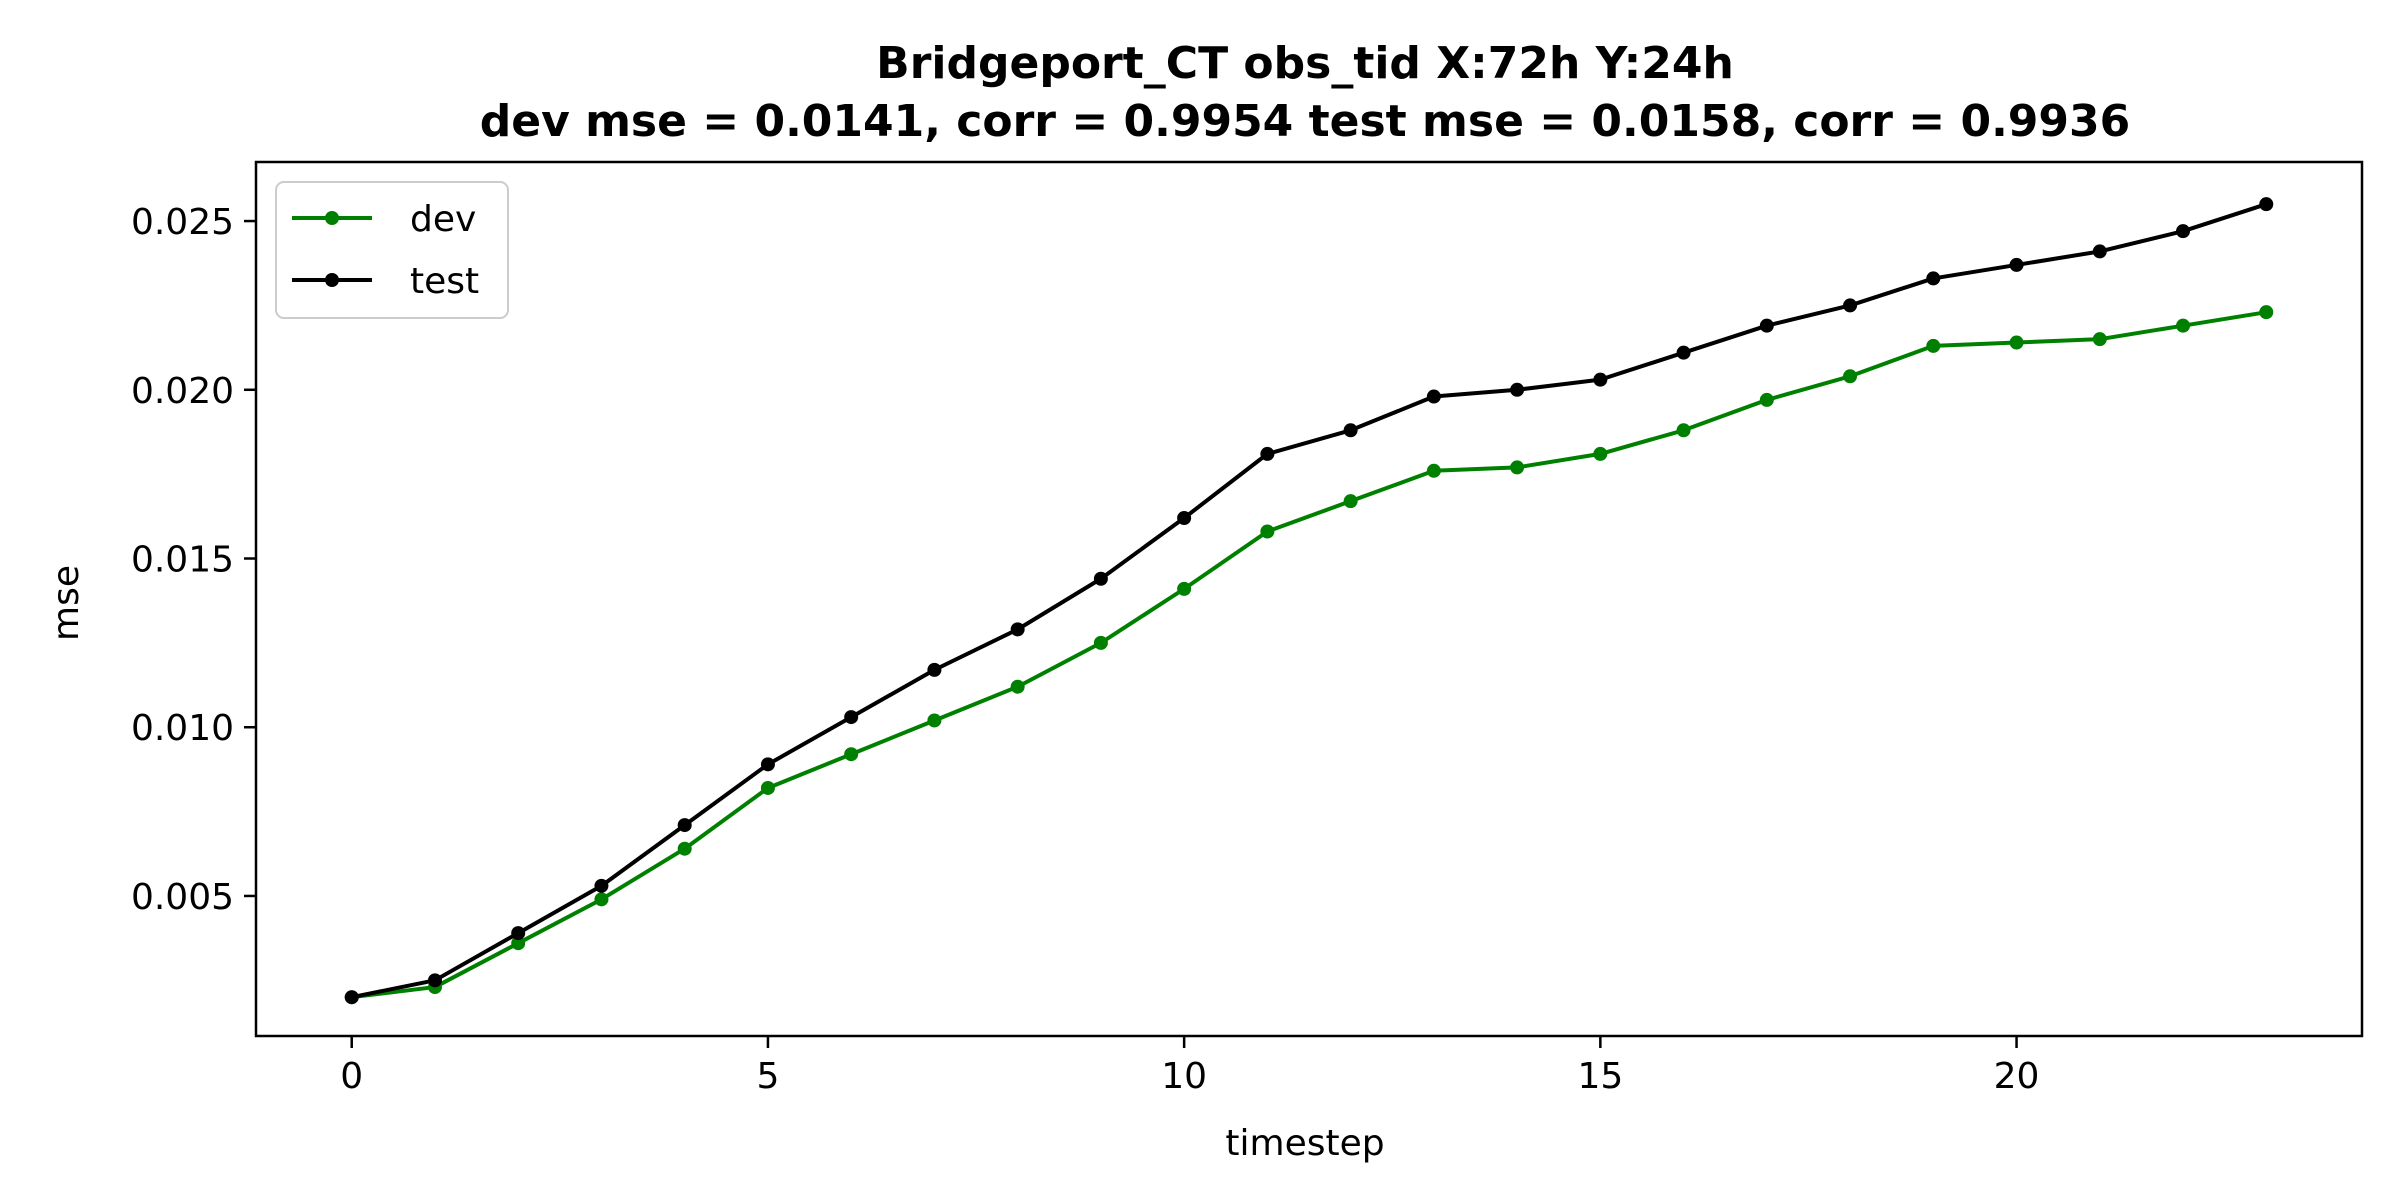  I want to click on legend-label-dev: dev, so click(443, 219).